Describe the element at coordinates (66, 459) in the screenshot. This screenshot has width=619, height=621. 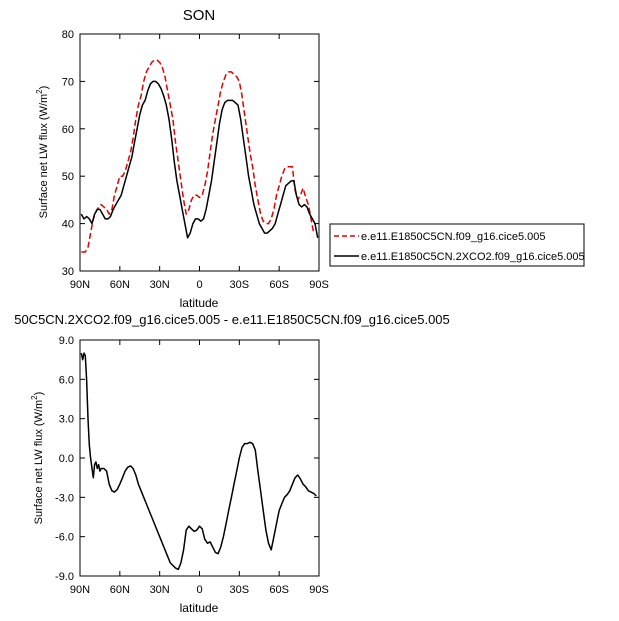
I see `bottom-y-tick-label: 0.0` at that location.